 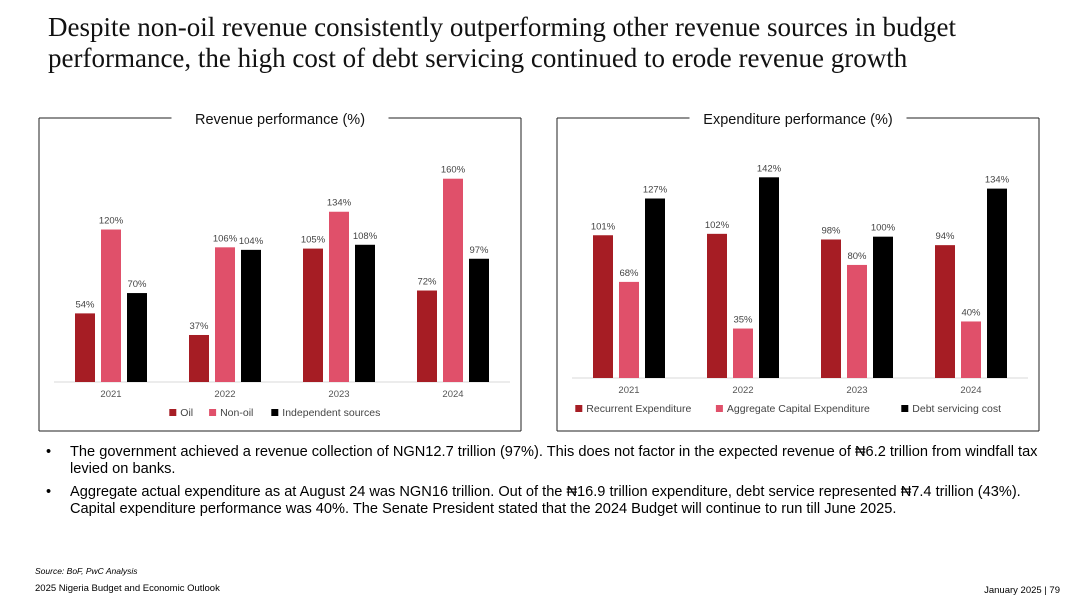 I want to click on expenditure-data-label-recurrent-expenditure-2023: 98%, so click(x=831, y=230).